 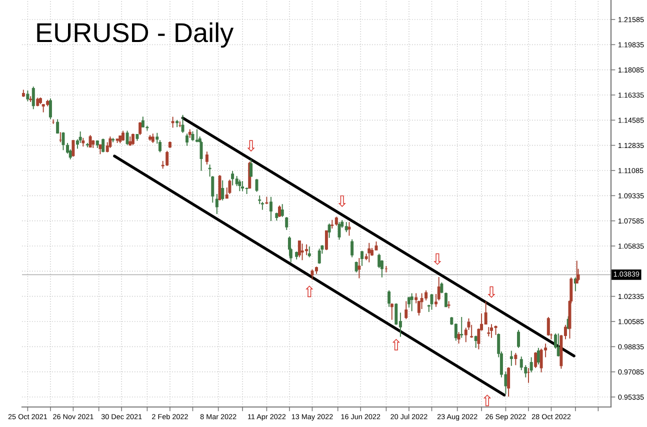 What do you see at coordinates (135, 35) in the screenshot?
I see `text: EURUSD - Daily` at bounding box center [135, 35].